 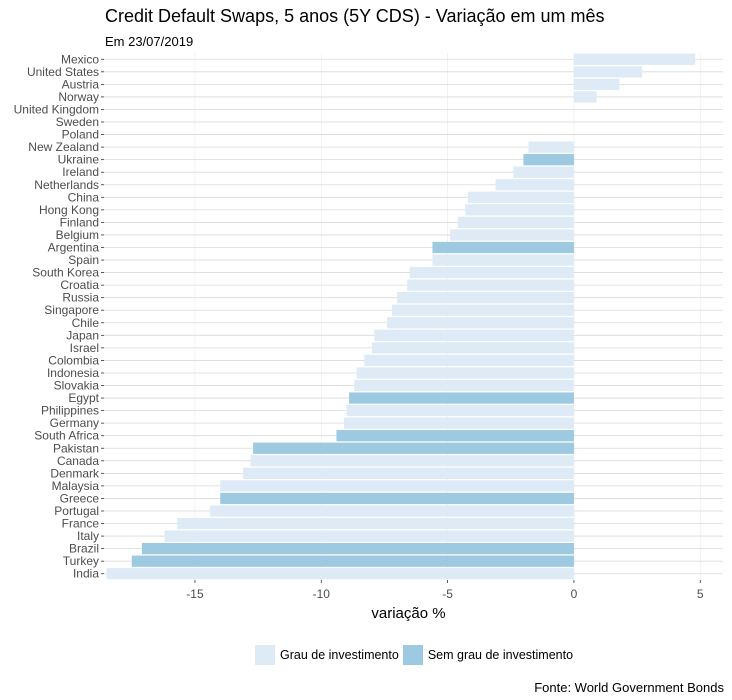 What do you see at coordinates (71, 310) in the screenshot?
I see `y-tick-label-singapore: Singapore` at bounding box center [71, 310].